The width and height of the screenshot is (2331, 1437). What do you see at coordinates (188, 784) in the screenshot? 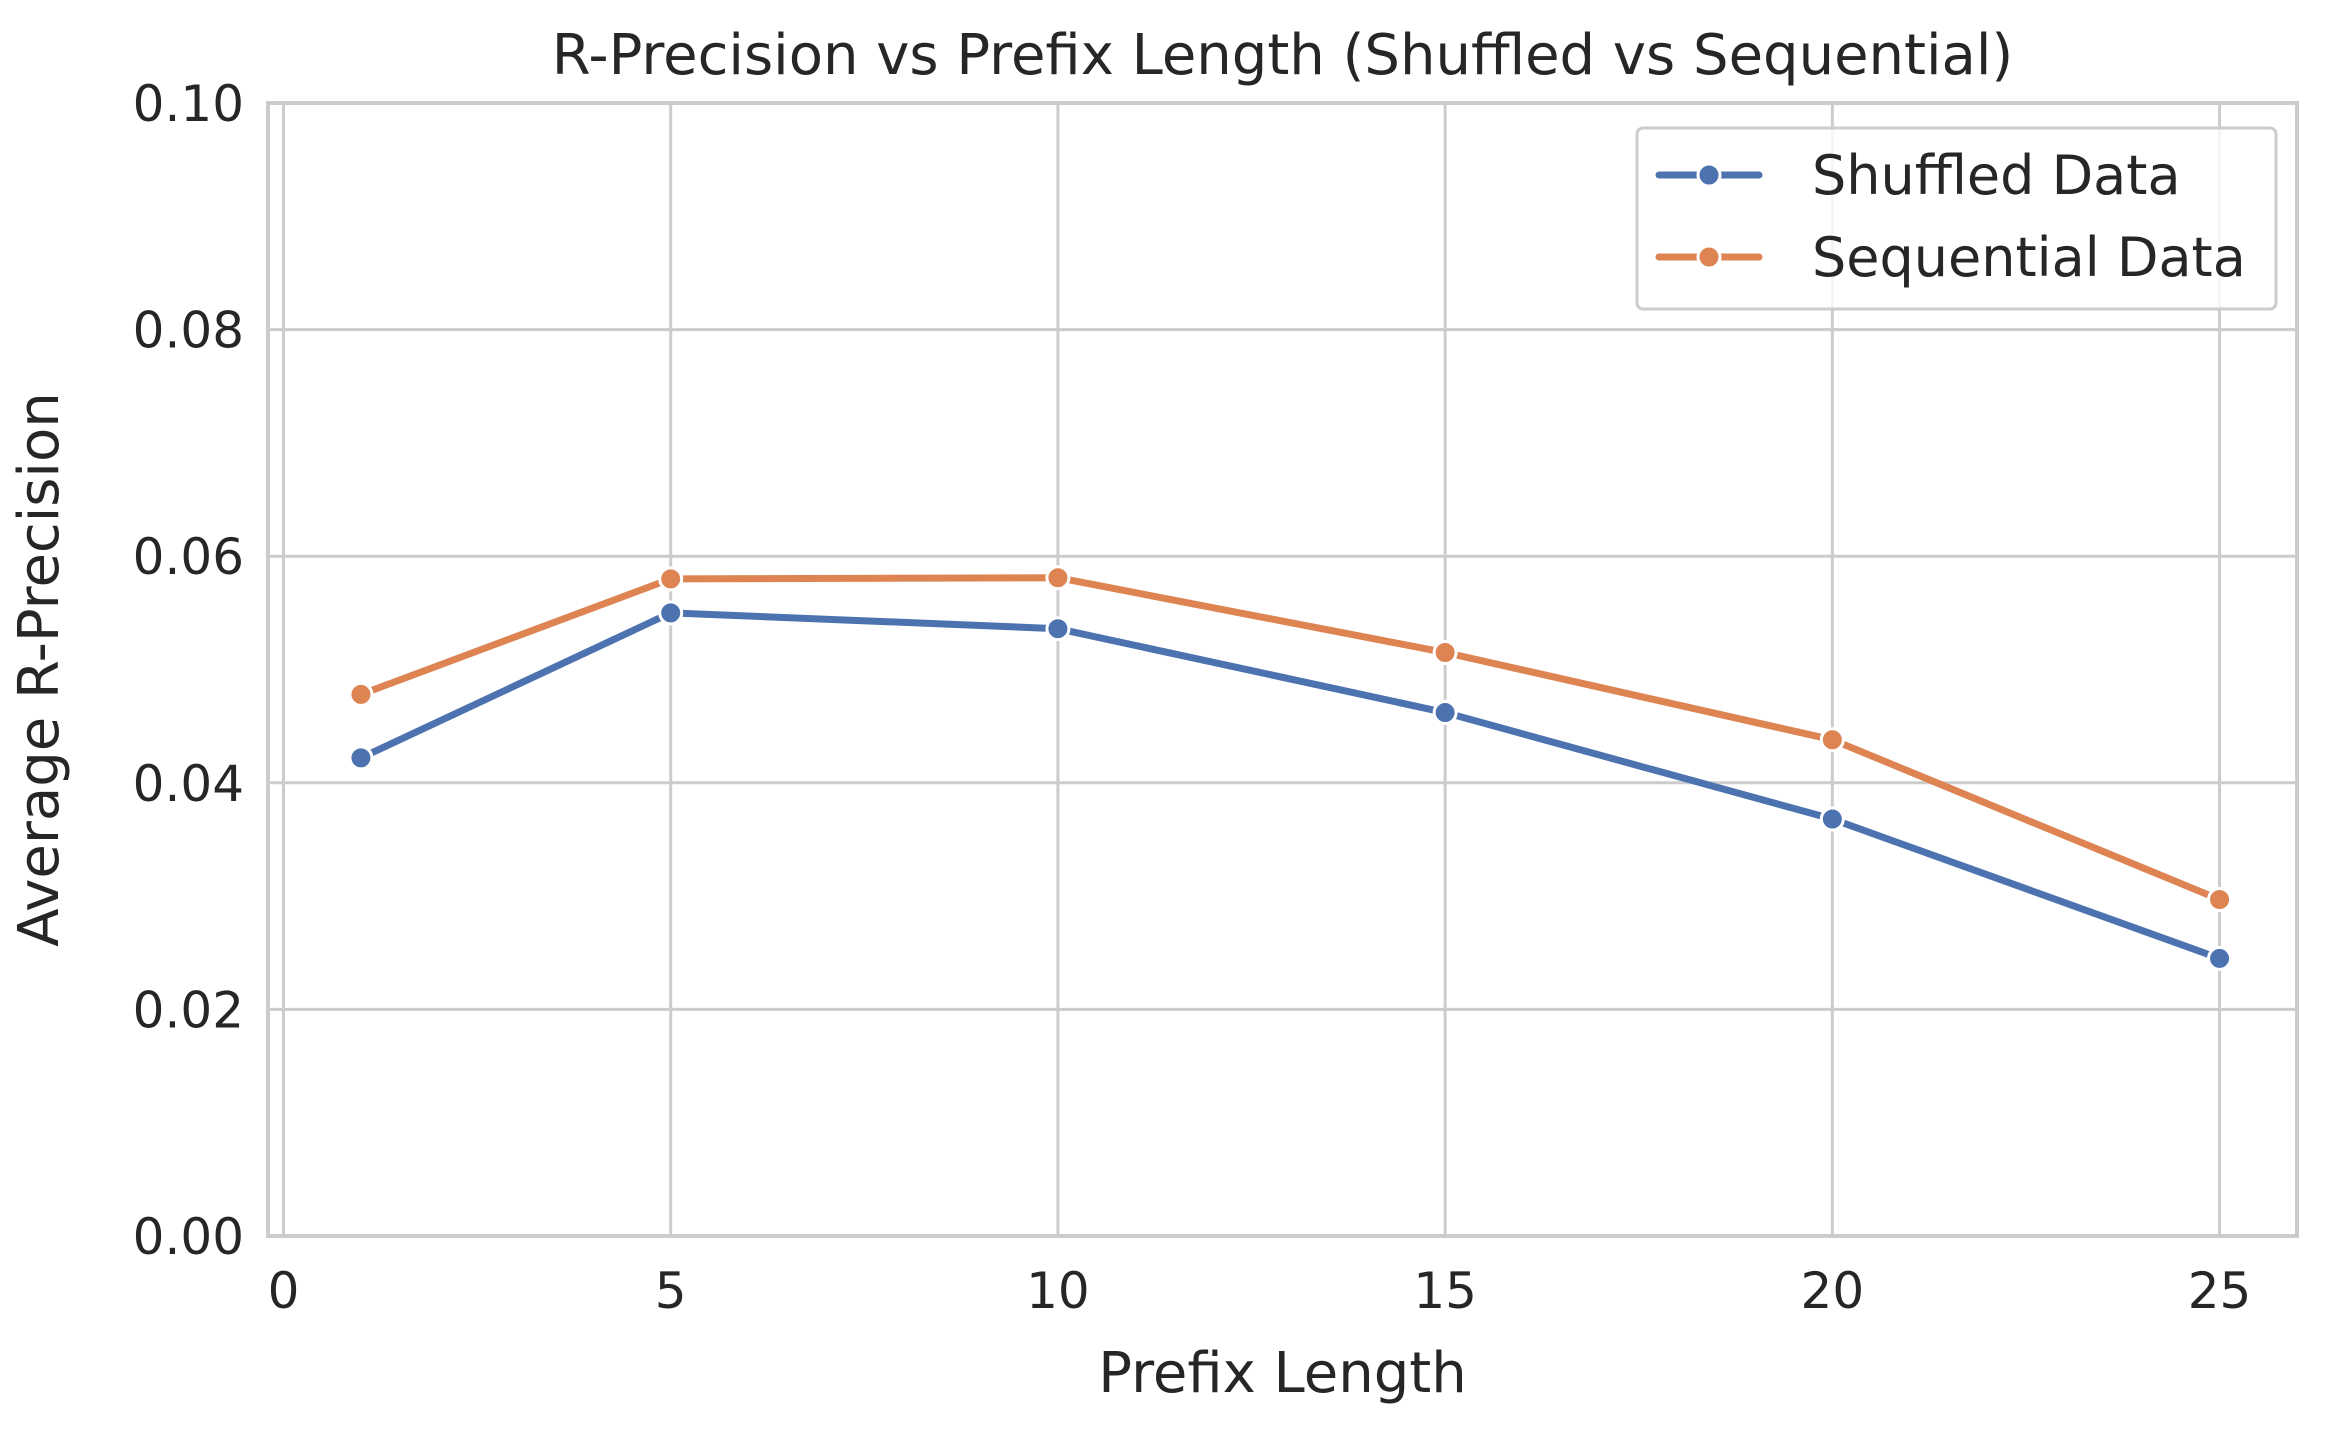
I see `y-tick-label: 0.04` at bounding box center [188, 784].